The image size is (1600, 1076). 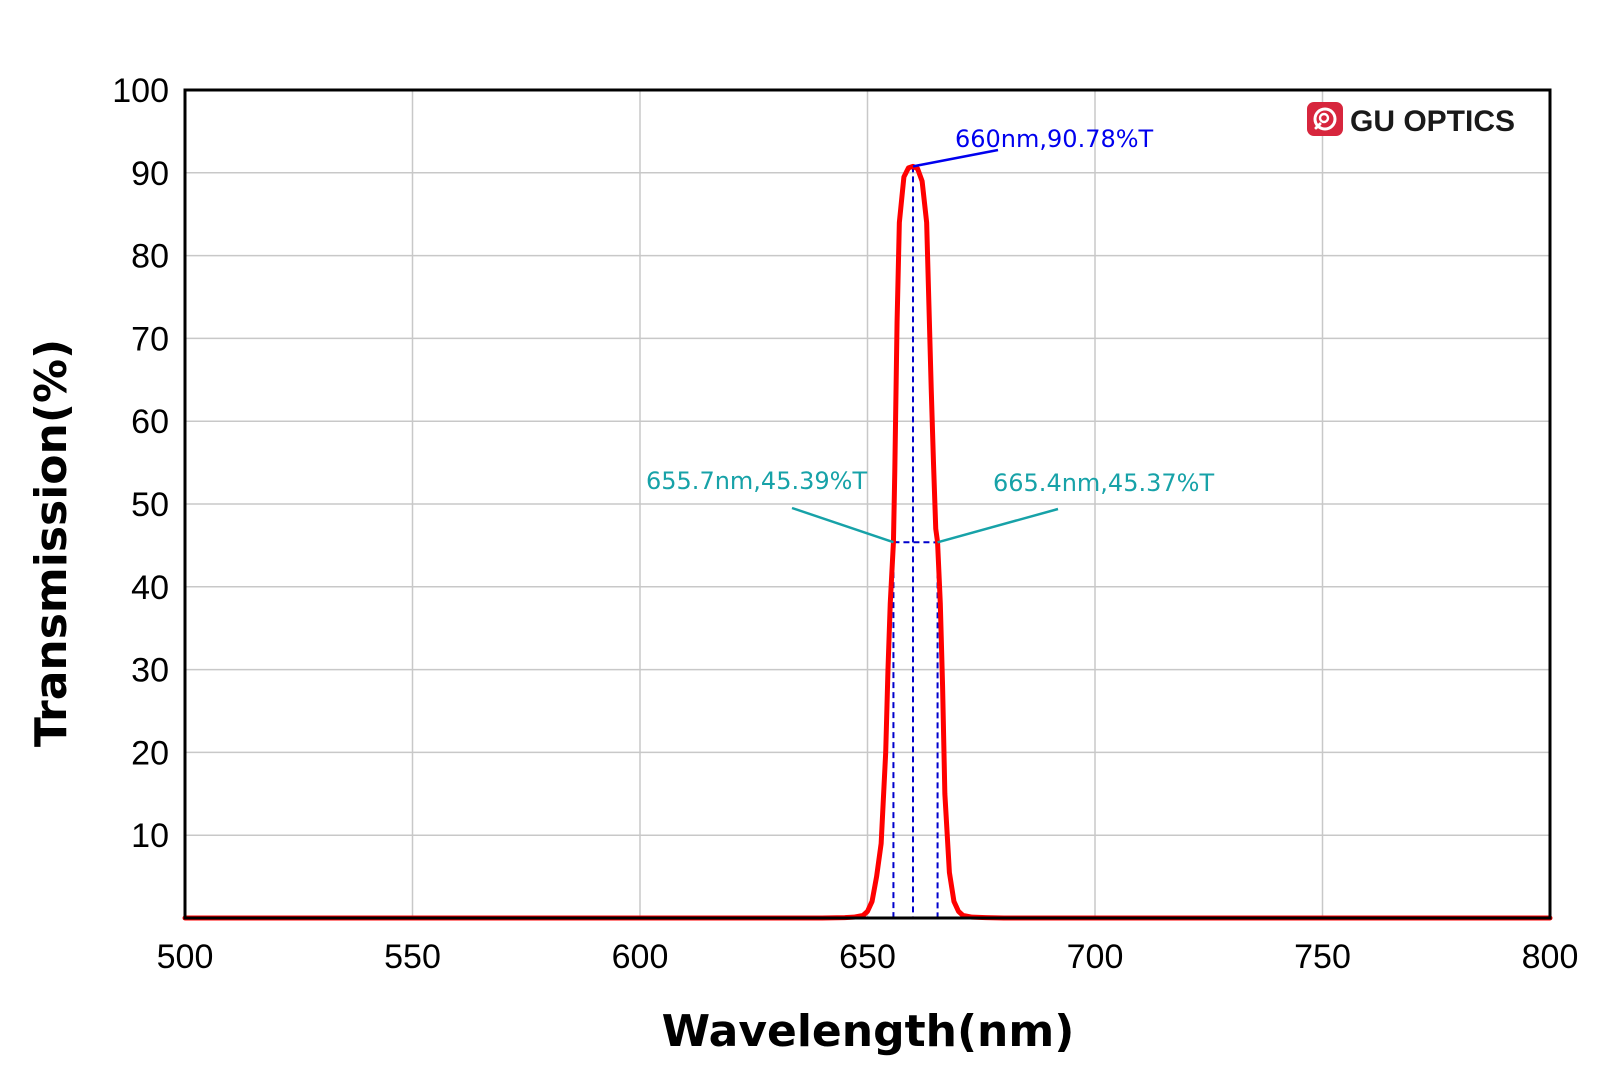 I want to click on brand-logo: GU OPTICS, so click(x=1411, y=120).